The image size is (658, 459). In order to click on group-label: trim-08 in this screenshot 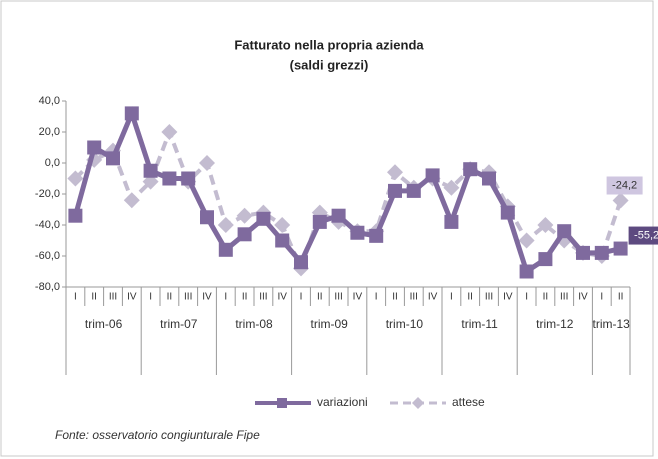, I will do `click(254, 324)`.